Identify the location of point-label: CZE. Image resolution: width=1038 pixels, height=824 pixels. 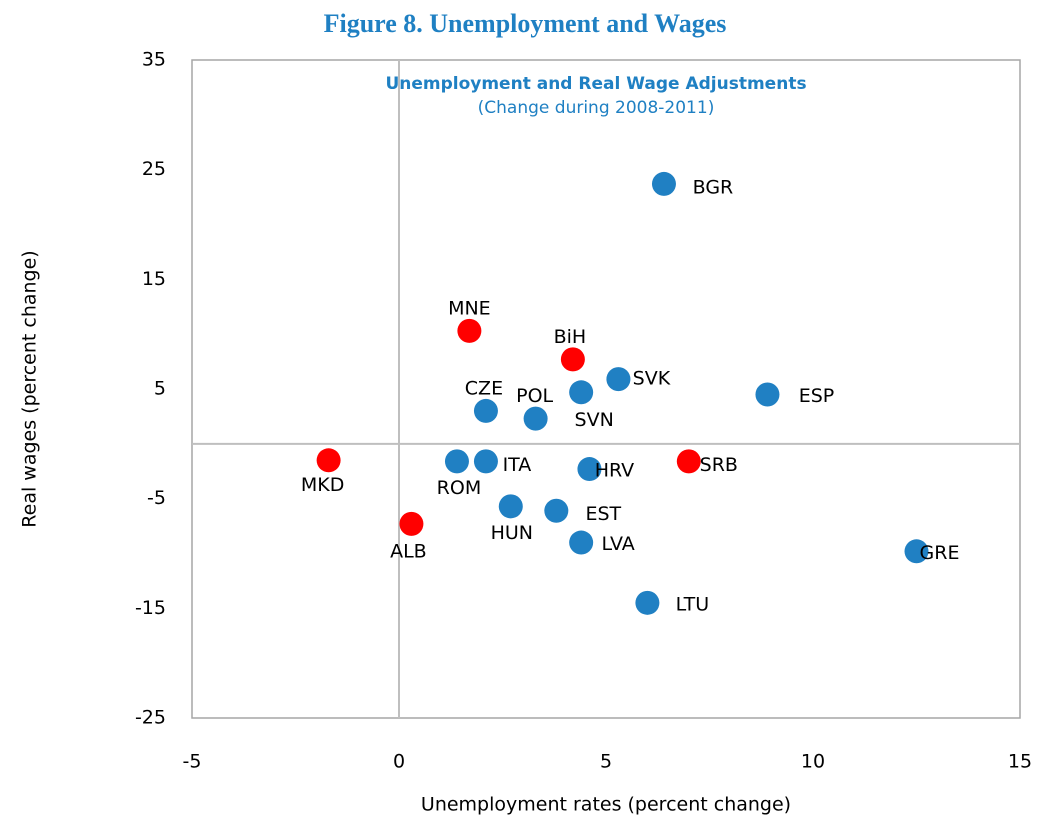
(484, 388).